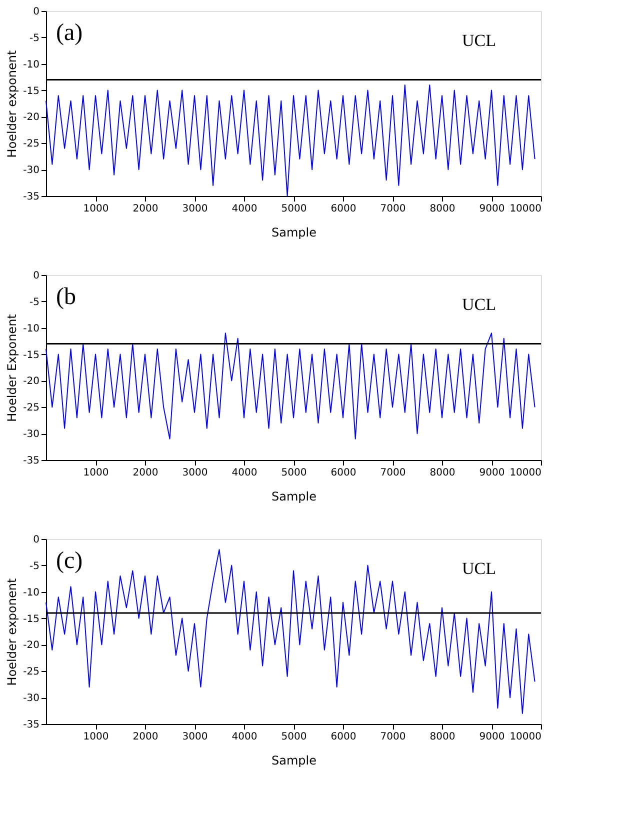  Describe the element at coordinates (69, 561) in the screenshot. I see `annotation: (c)` at that location.